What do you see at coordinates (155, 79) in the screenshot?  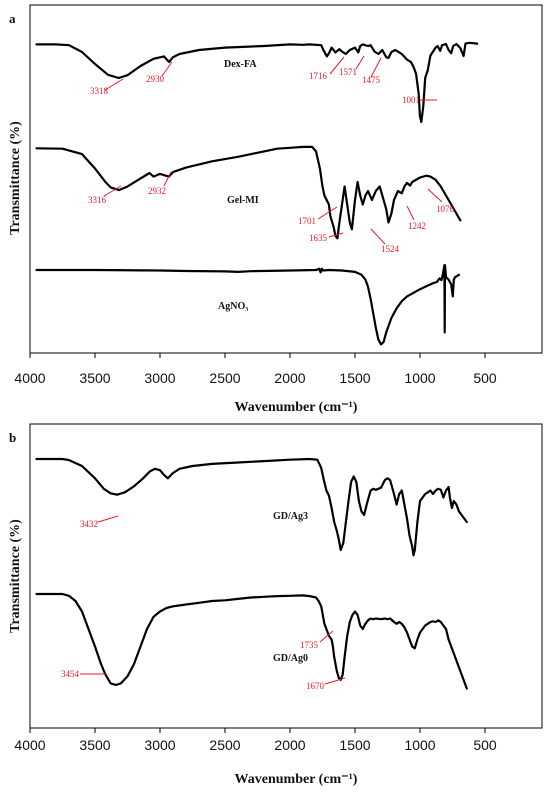 I see `peak-label: 2930` at bounding box center [155, 79].